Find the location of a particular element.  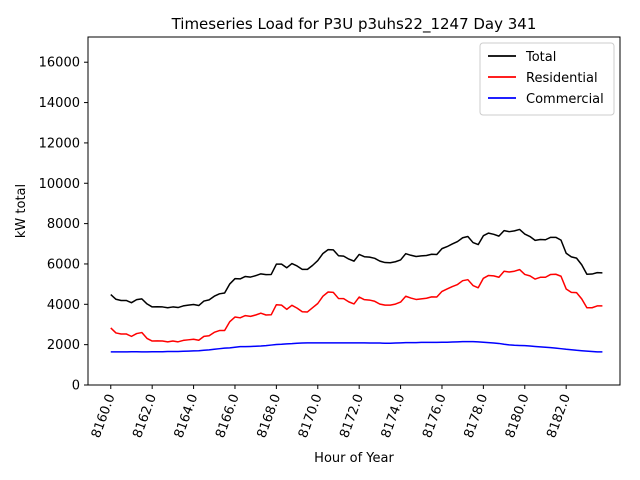

y-tick-label: 8000 is located at coordinates (63, 224).